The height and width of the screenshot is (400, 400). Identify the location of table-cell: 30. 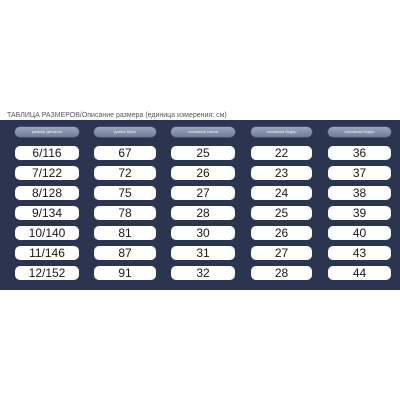
(203, 233).